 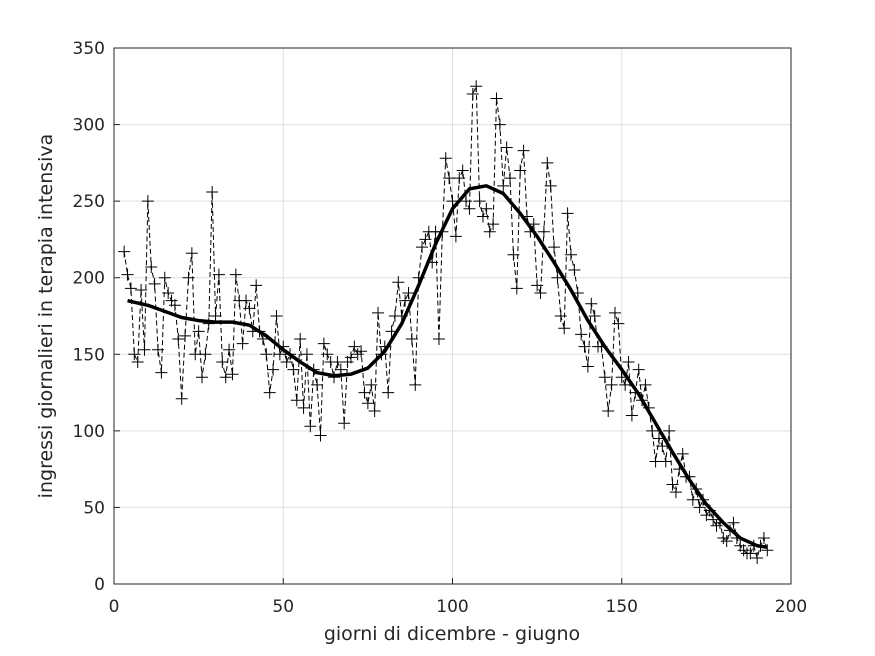 I want to click on x-tick-label: 150, so click(x=622, y=607).